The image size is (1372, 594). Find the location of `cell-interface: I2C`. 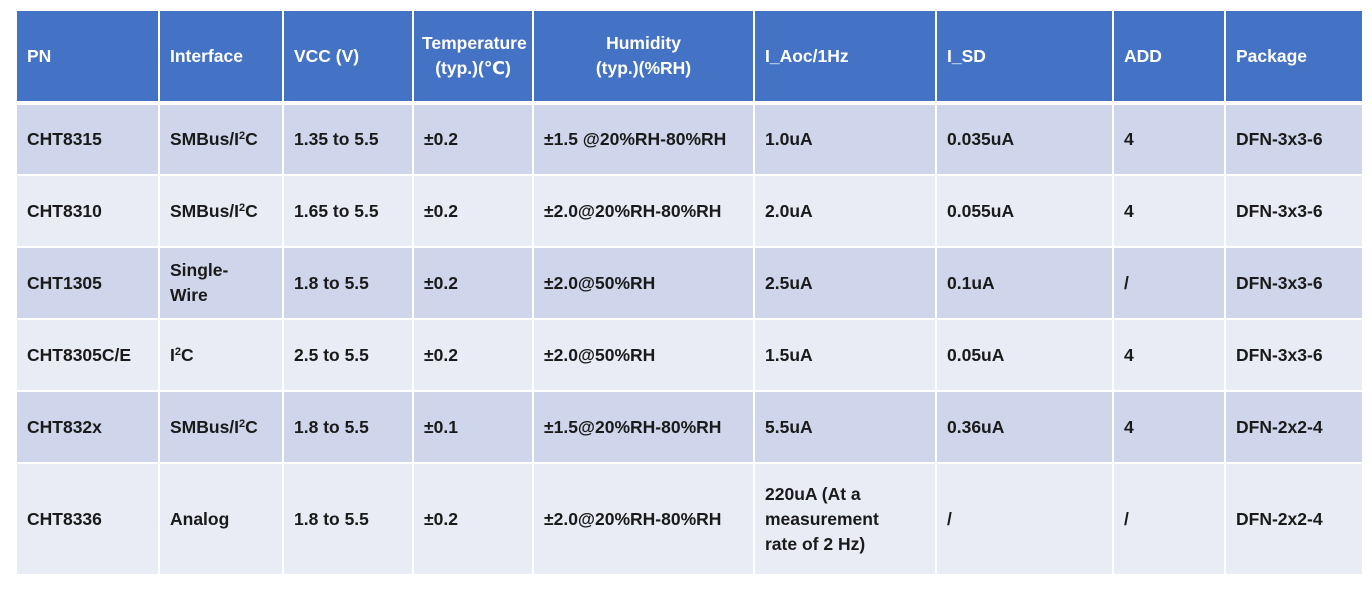

cell-interface: I2C is located at coordinates (221, 355).